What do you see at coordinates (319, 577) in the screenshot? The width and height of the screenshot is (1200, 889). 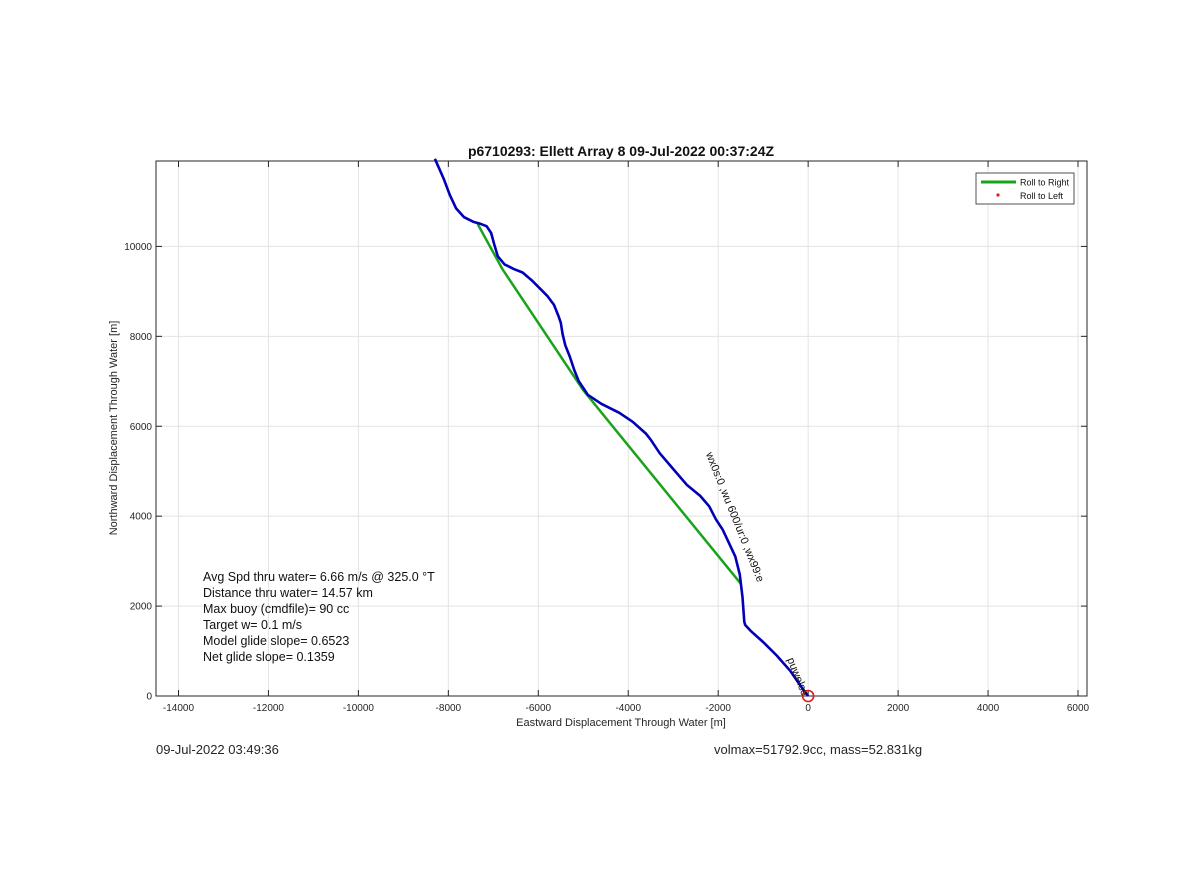 I see `stat-avg-speed: Avg Spd thru water= 6.66 m/s @ 325.0 °T` at bounding box center [319, 577].